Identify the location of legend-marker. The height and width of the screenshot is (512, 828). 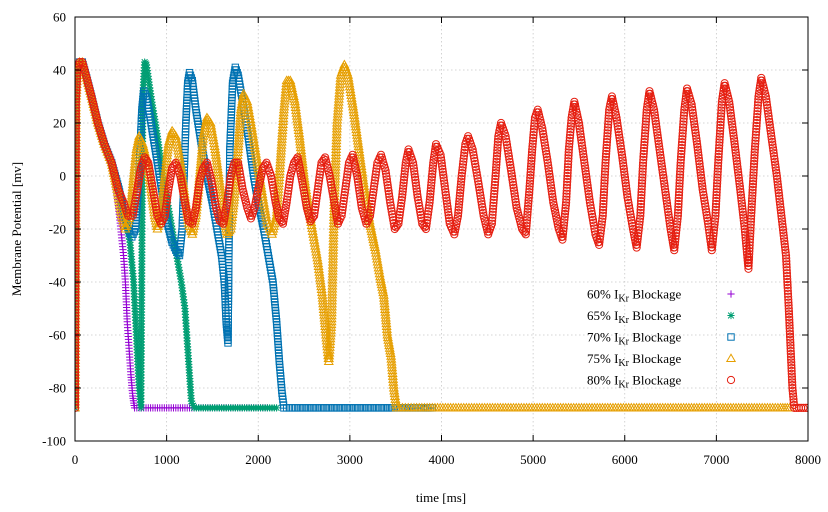
(731, 357).